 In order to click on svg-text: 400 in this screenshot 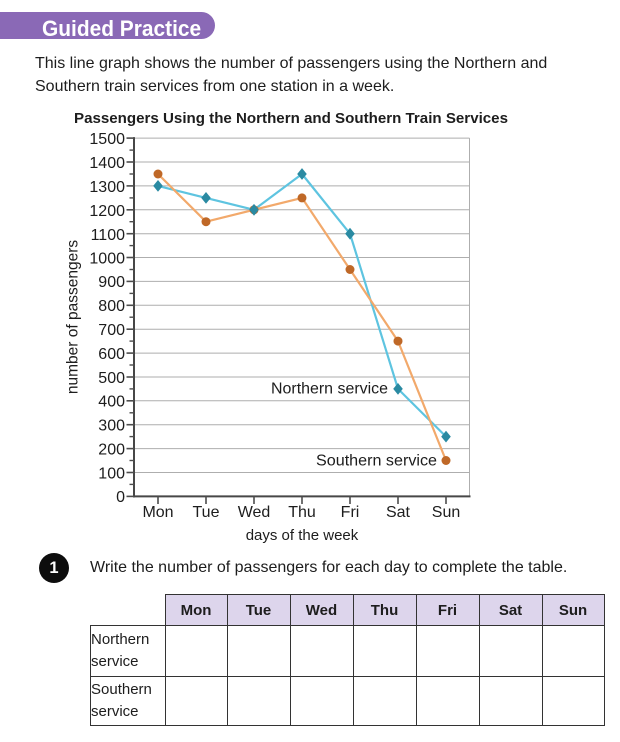, I will do `click(111, 402)`.